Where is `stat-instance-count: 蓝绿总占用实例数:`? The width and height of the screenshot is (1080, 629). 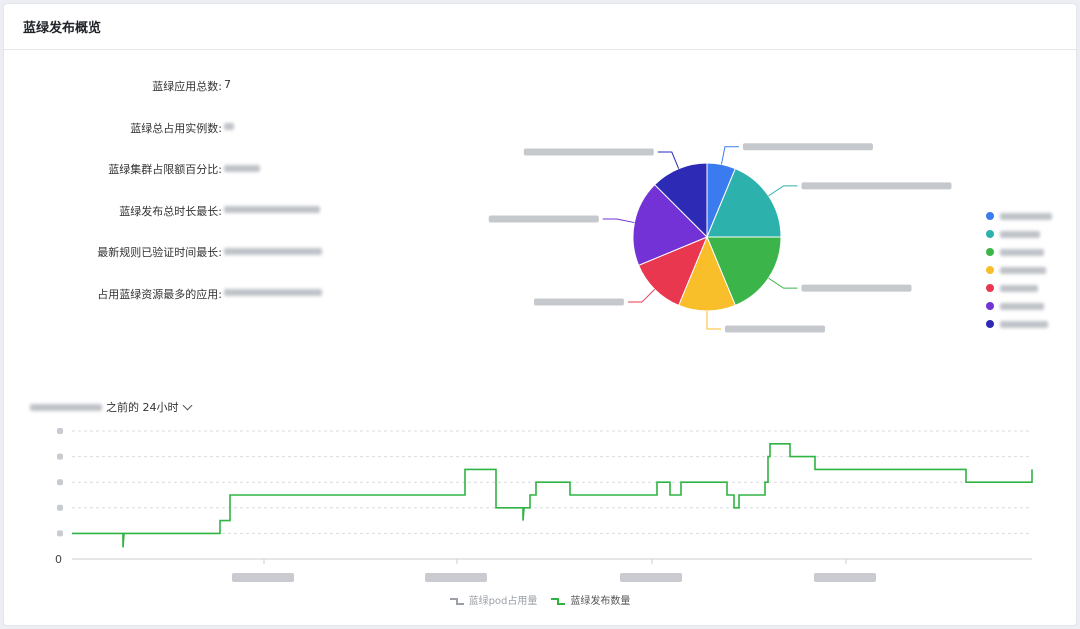 stat-instance-count: 蓝绿总占用实例数: is located at coordinates (169, 137).